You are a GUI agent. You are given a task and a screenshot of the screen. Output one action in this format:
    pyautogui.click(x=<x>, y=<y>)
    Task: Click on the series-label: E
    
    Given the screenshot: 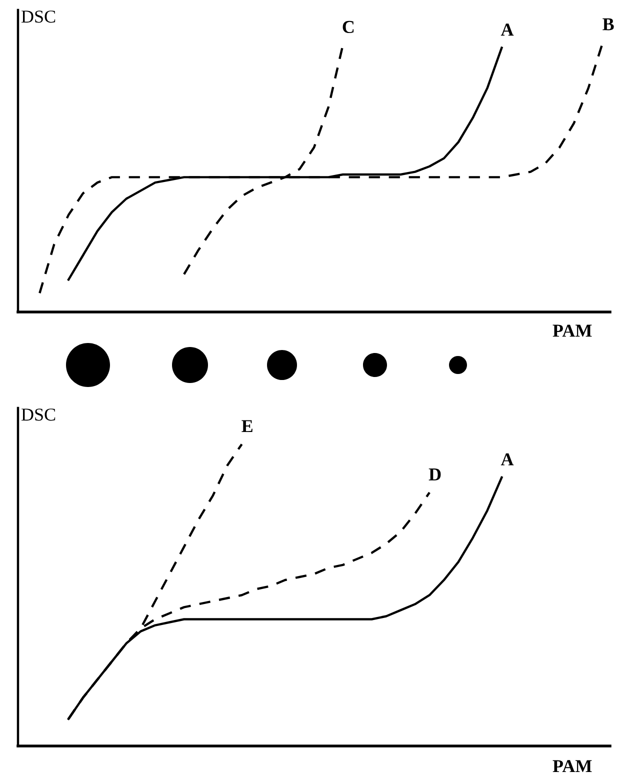 What is the action you would take?
    pyautogui.click(x=247, y=426)
    